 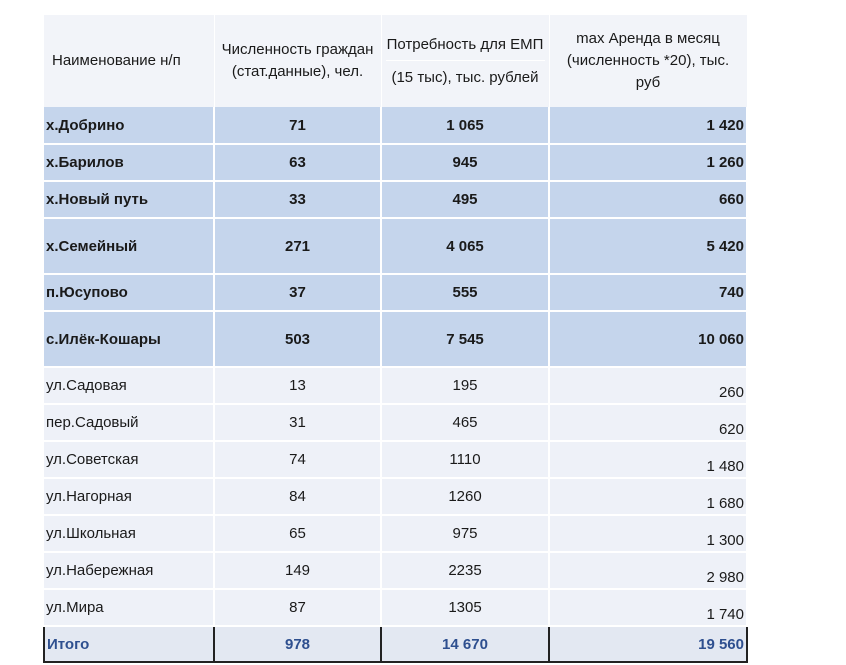 What do you see at coordinates (648, 386) in the screenshot?
I see `cell-rent: 260` at bounding box center [648, 386].